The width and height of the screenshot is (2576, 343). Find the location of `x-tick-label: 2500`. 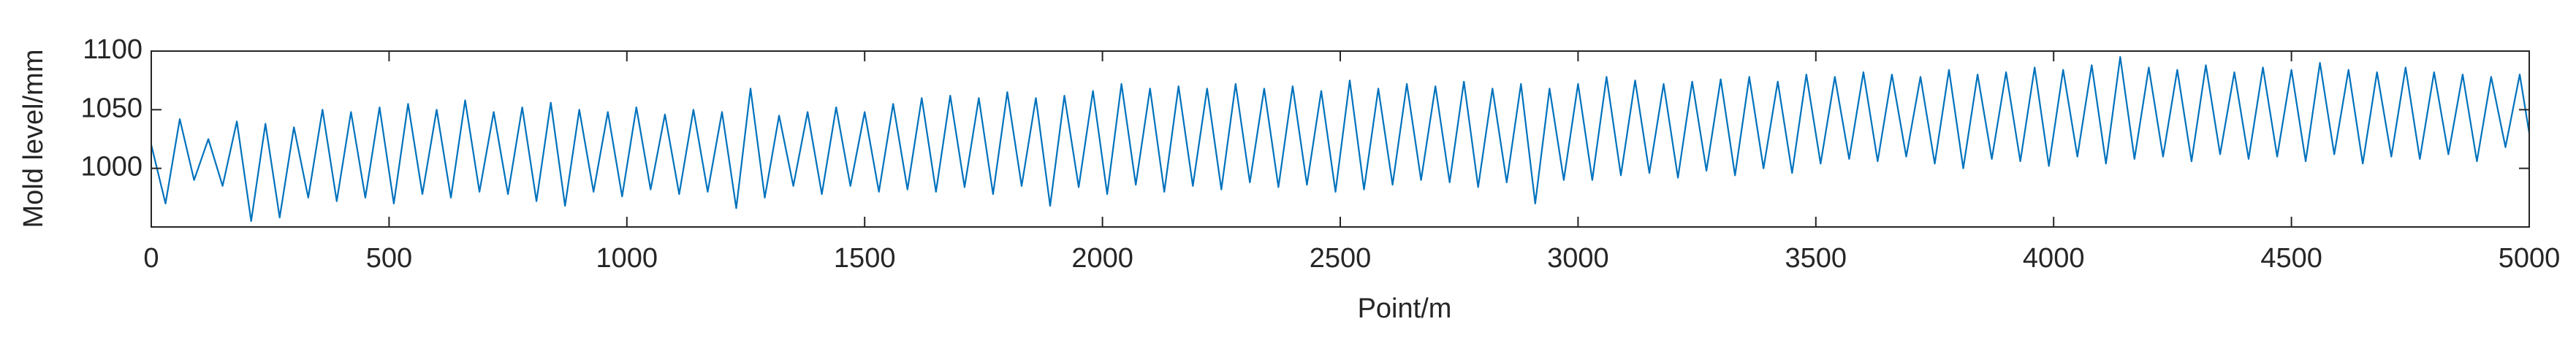

x-tick-label: 2500 is located at coordinates (1341, 259).